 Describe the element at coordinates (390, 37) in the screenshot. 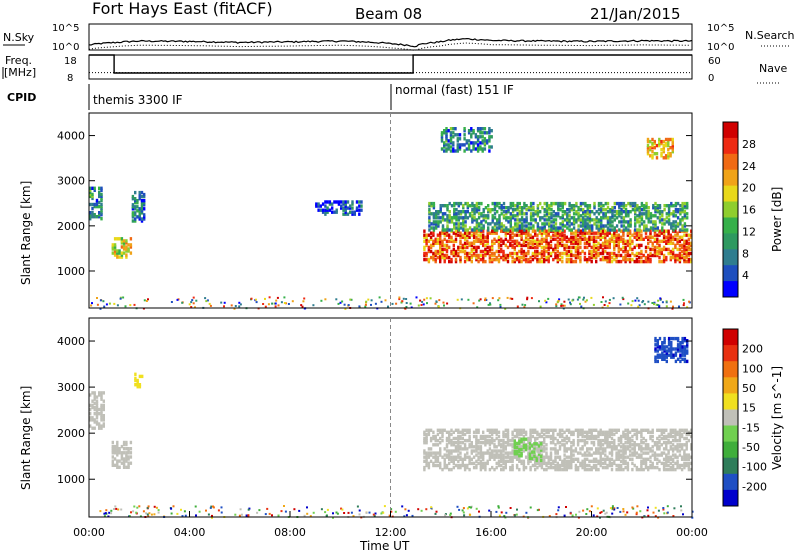

I see `noise-panel` at that location.